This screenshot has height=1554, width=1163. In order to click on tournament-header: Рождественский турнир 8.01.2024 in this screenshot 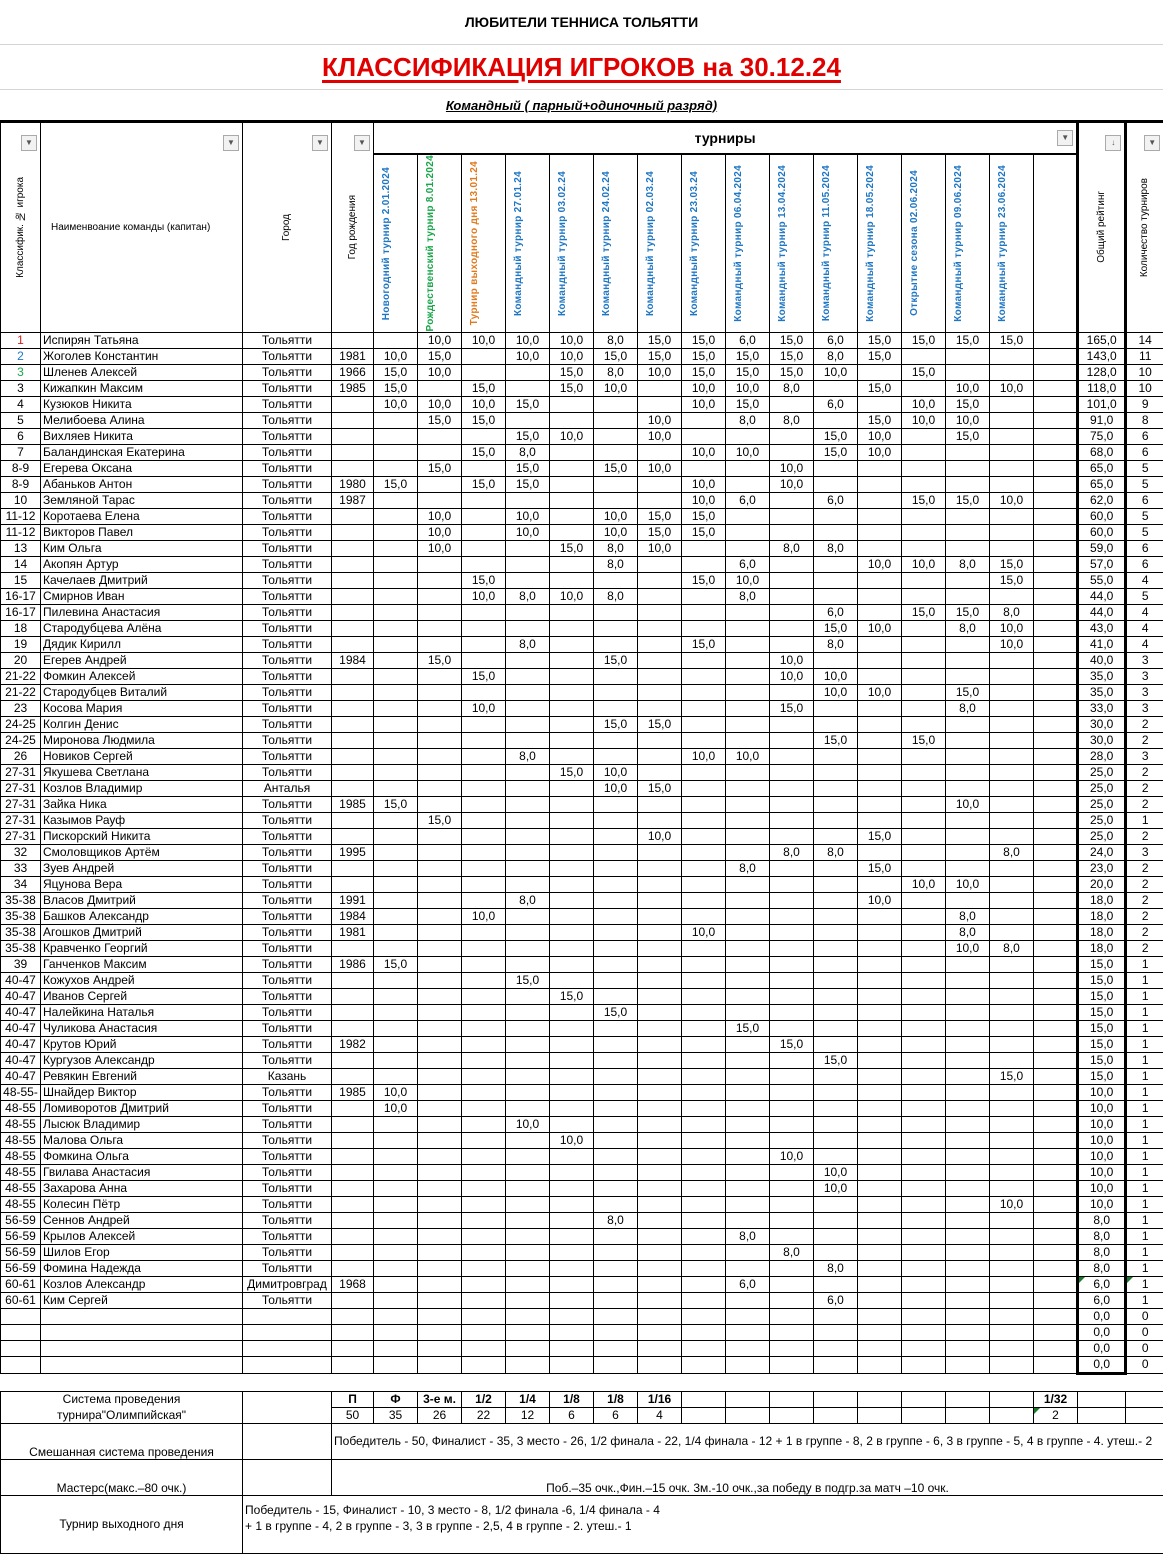, I will do `click(440, 243)`.